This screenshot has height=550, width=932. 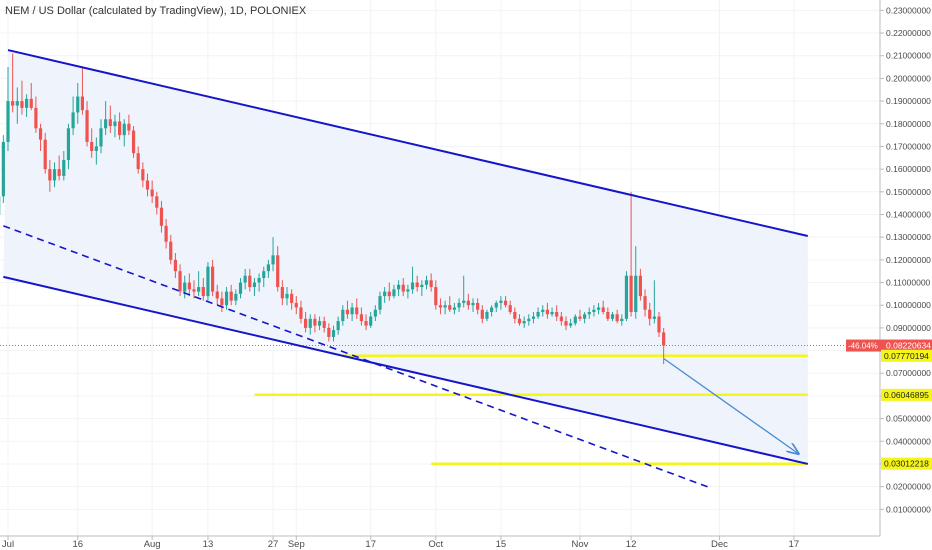 What do you see at coordinates (908, 192) in the screenshot?
I see `y-tick-label: 0.15000000` at bounding box center [908, 192].